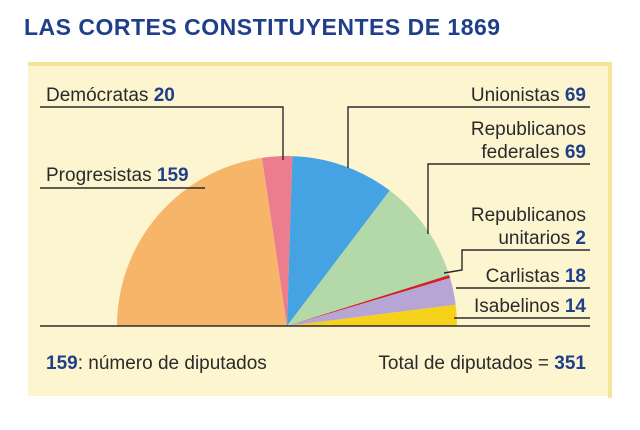 The height and width of the screenshot is (430, 640). Describe the element at coordinates (528, 141) in the screenshot. I see `label-rep-federales: Republicanos federales 69` at that location.